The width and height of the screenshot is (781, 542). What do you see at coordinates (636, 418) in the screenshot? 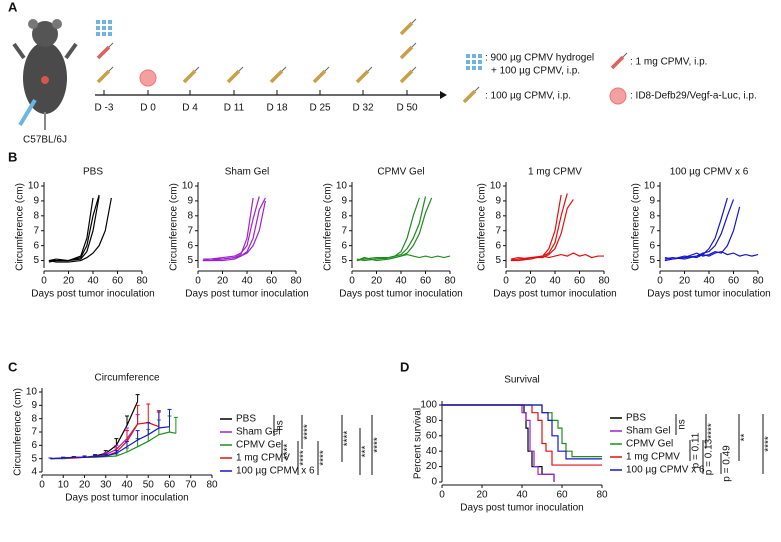
I see `legend-label: PBS` at bounding box center [636, 418].